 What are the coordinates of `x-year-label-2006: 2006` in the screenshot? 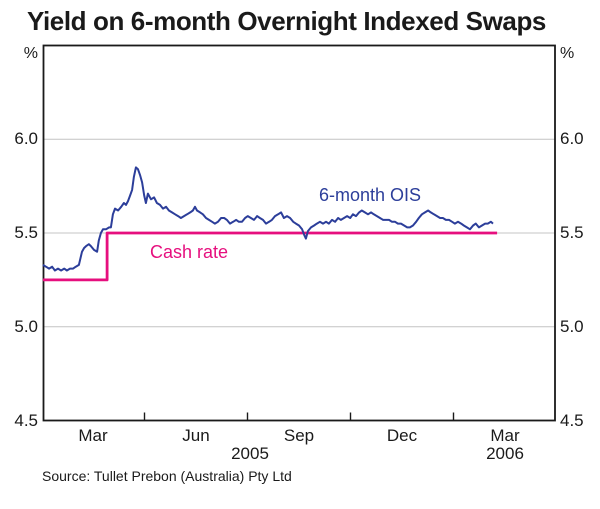 It's located at (505, 453).